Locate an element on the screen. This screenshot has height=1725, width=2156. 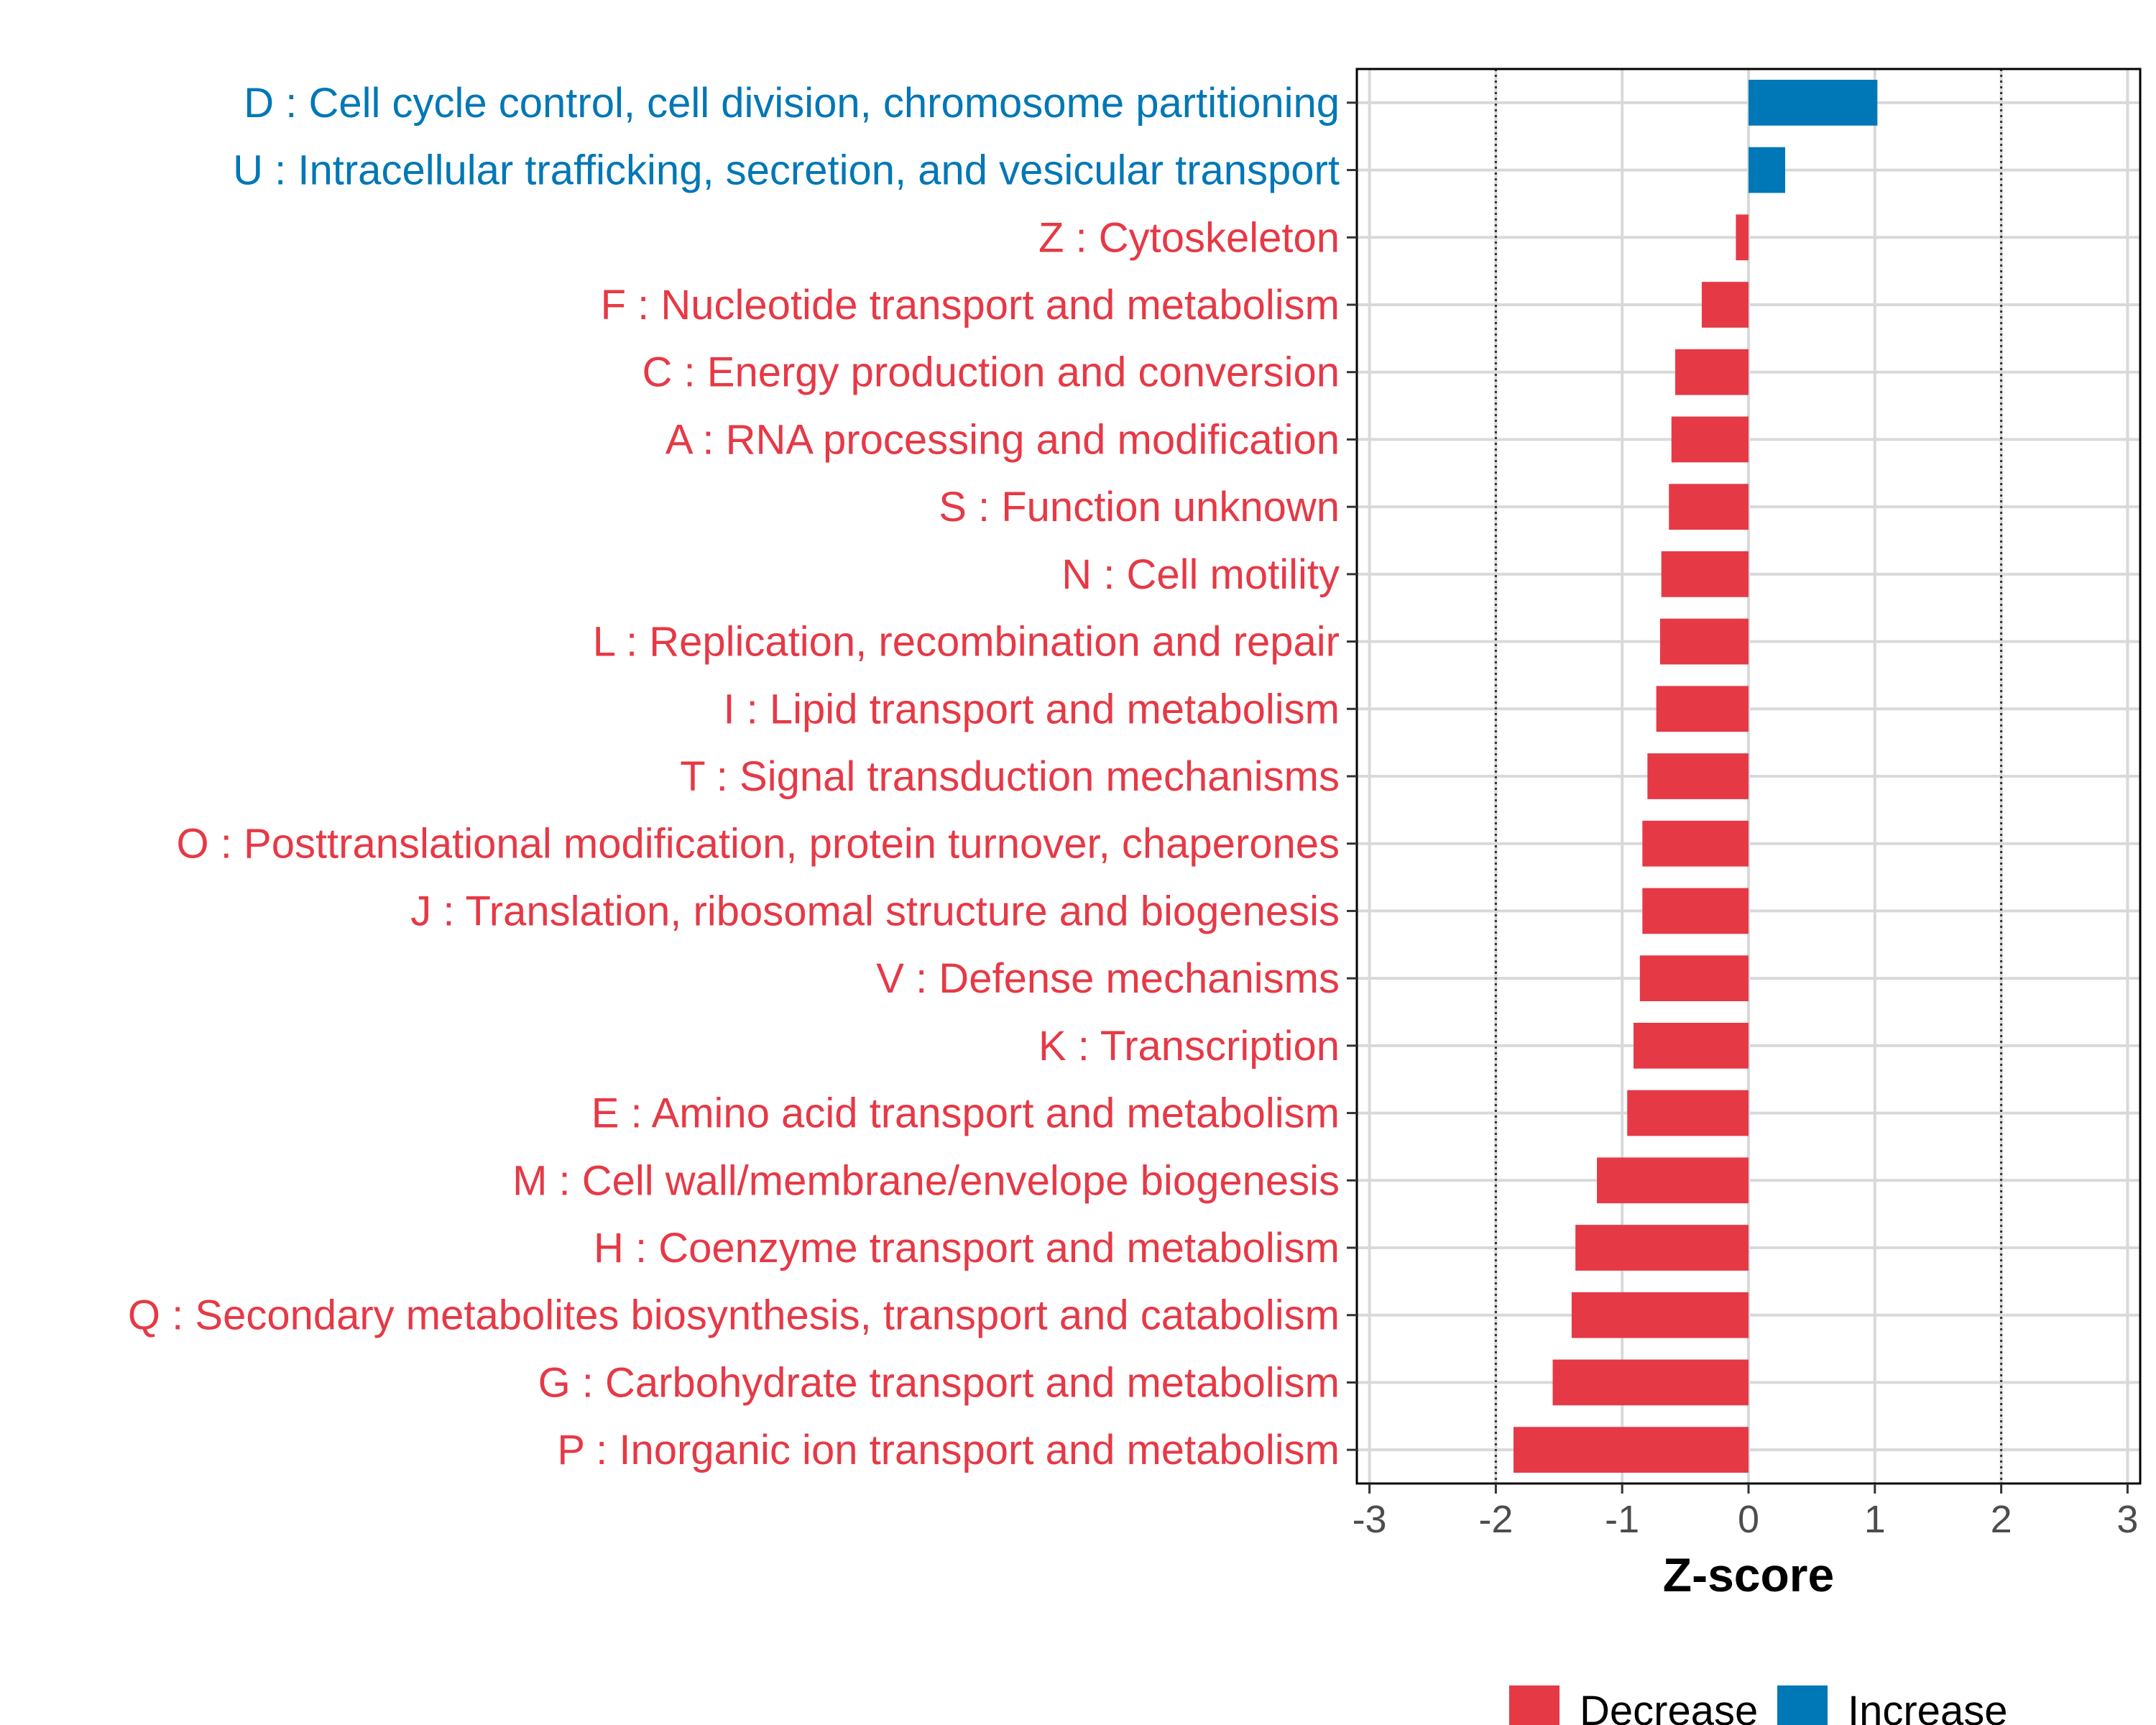
category-label-t: T : Signal transduction mechanisms is located at coordinates (1010, 776).